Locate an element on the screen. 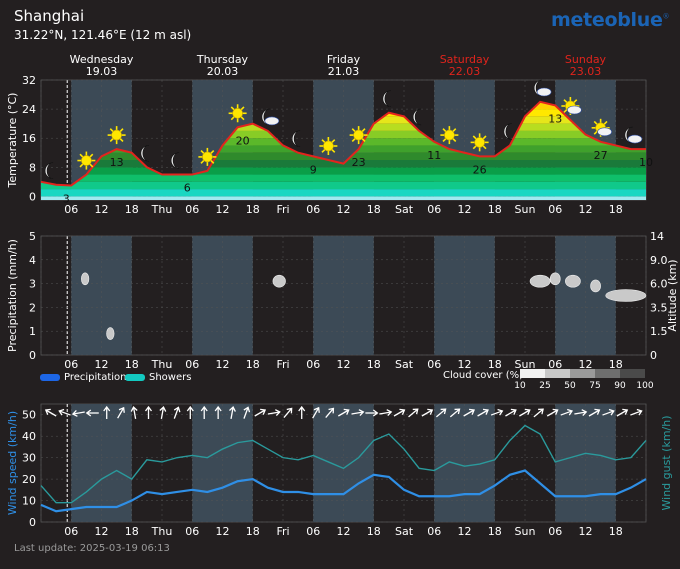 This screenshot has height=569, width=680. y2-tick-label: 3.5 is located at coordinates (659, 307).